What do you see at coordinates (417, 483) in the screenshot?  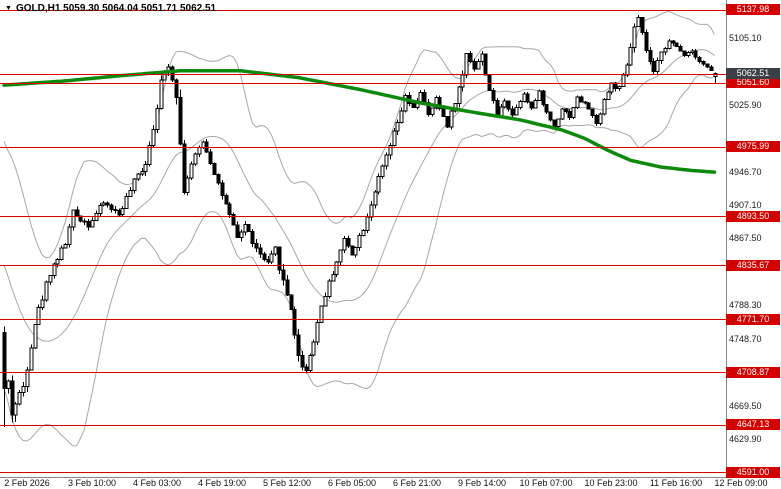 I see `time-axis-label: 6 Feb 21:00` at bounding box center [417, 483].